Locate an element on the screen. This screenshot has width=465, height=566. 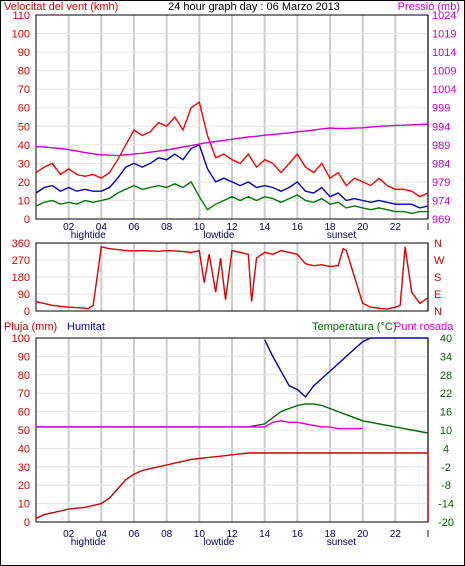
temperature-y-tick-label: 34 is located at coordinates (446, 357).